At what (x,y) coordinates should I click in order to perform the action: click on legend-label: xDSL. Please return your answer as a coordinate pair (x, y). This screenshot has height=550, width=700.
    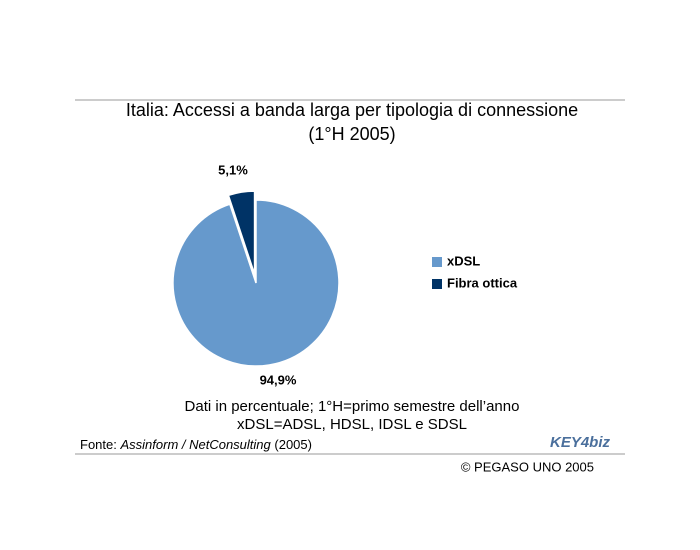
    Looking at the image, I should click on (463, 260).